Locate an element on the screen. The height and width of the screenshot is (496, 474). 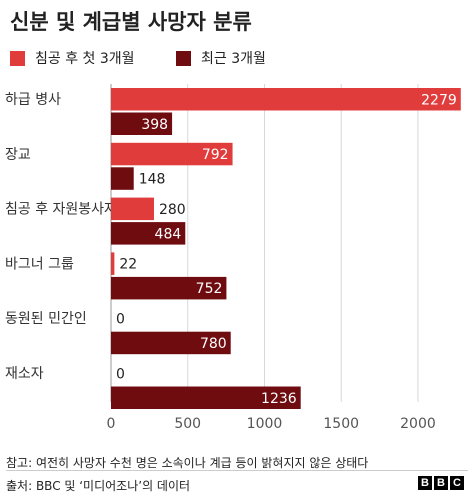
bbc-logo: B B C is located at coordinates (441, 483).